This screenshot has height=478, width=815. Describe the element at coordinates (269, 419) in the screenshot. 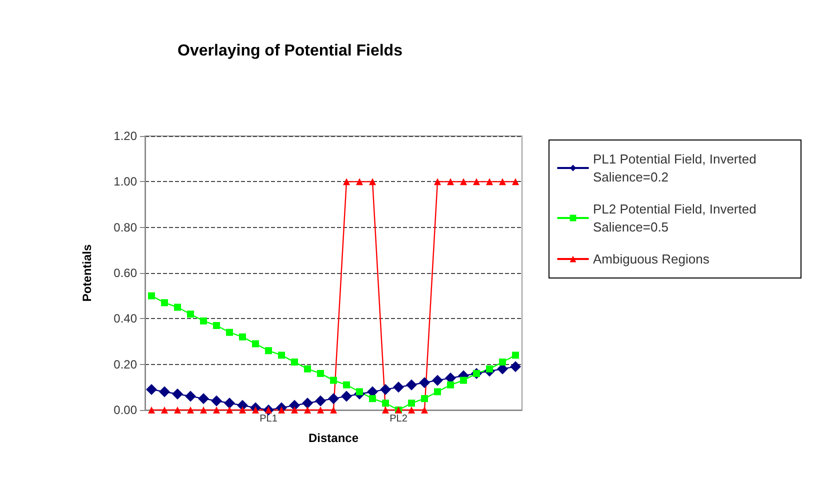

I see `x-tick-label: PL1` at that location.